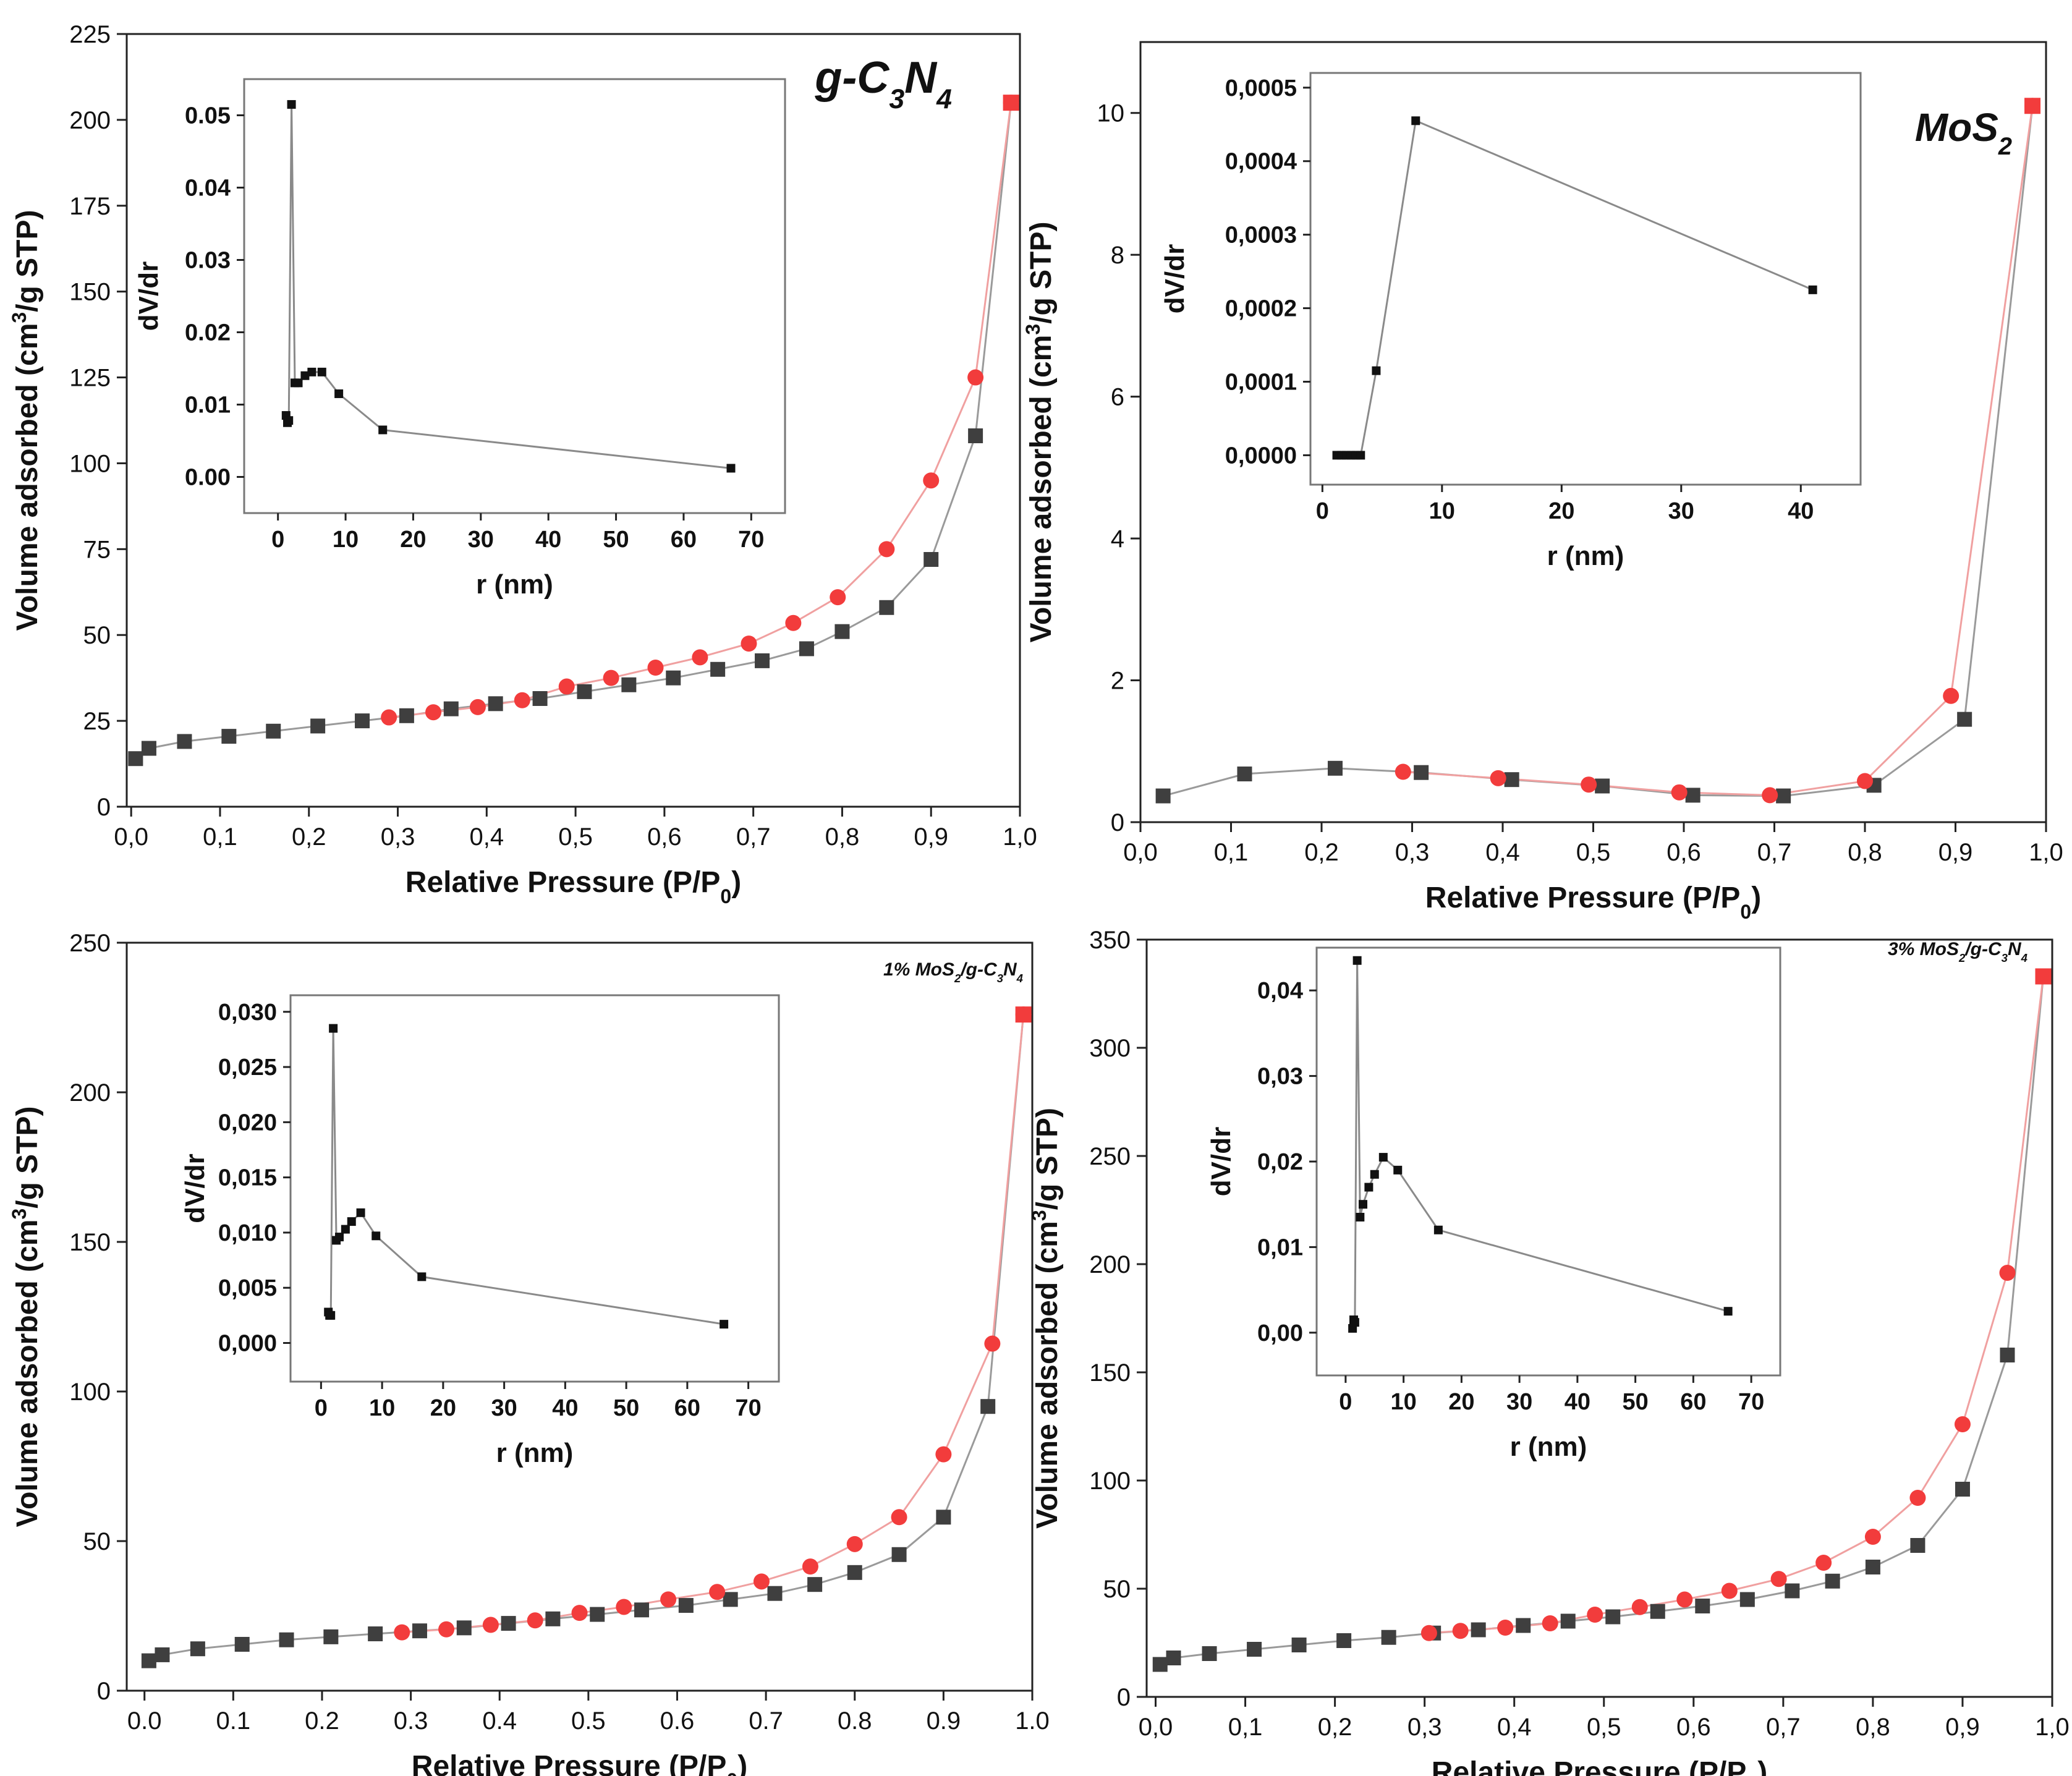 This screenshot has height=1776, width=2072. What do you see at coordinates (766, 1721) in the screenshot?
I see `x-tick-label: 0.7` at bounding box center [766, 1721].